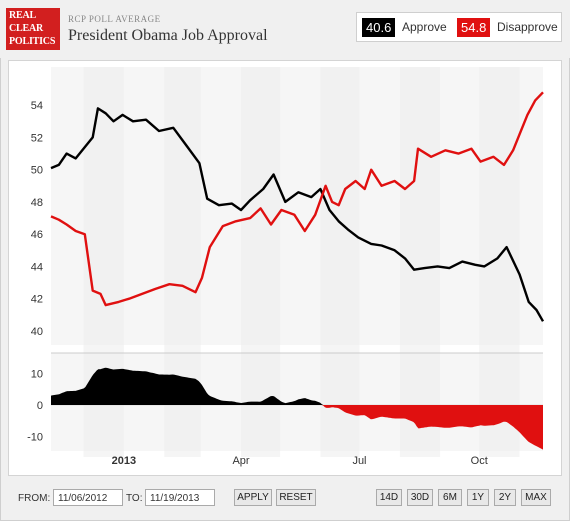  I want to click on to-label: TO:, so click(134, 498).